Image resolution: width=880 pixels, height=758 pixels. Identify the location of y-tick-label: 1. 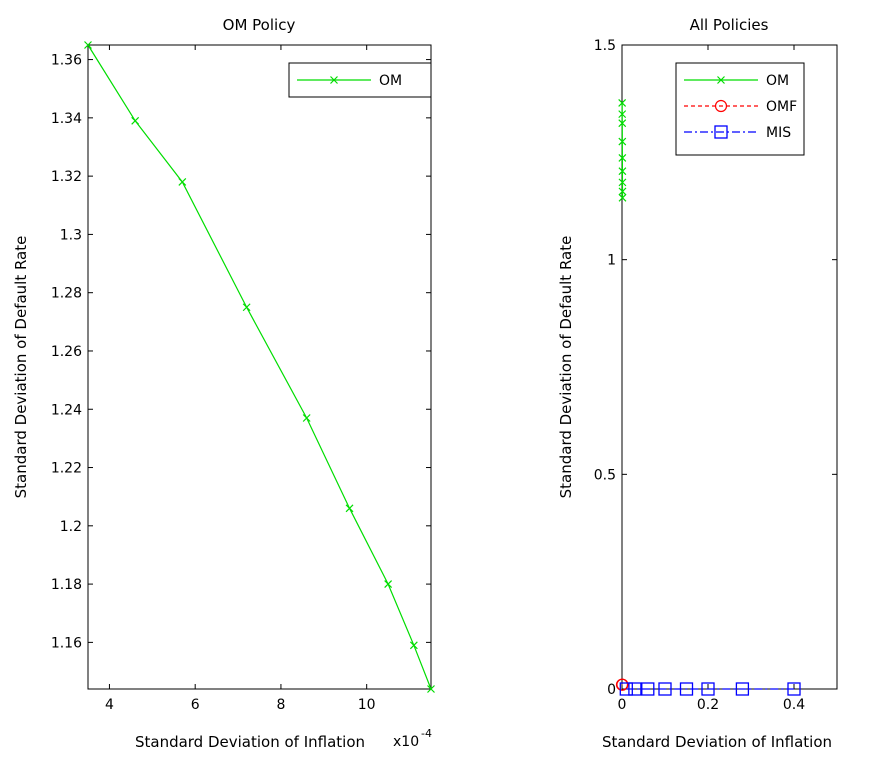
(611, 261).